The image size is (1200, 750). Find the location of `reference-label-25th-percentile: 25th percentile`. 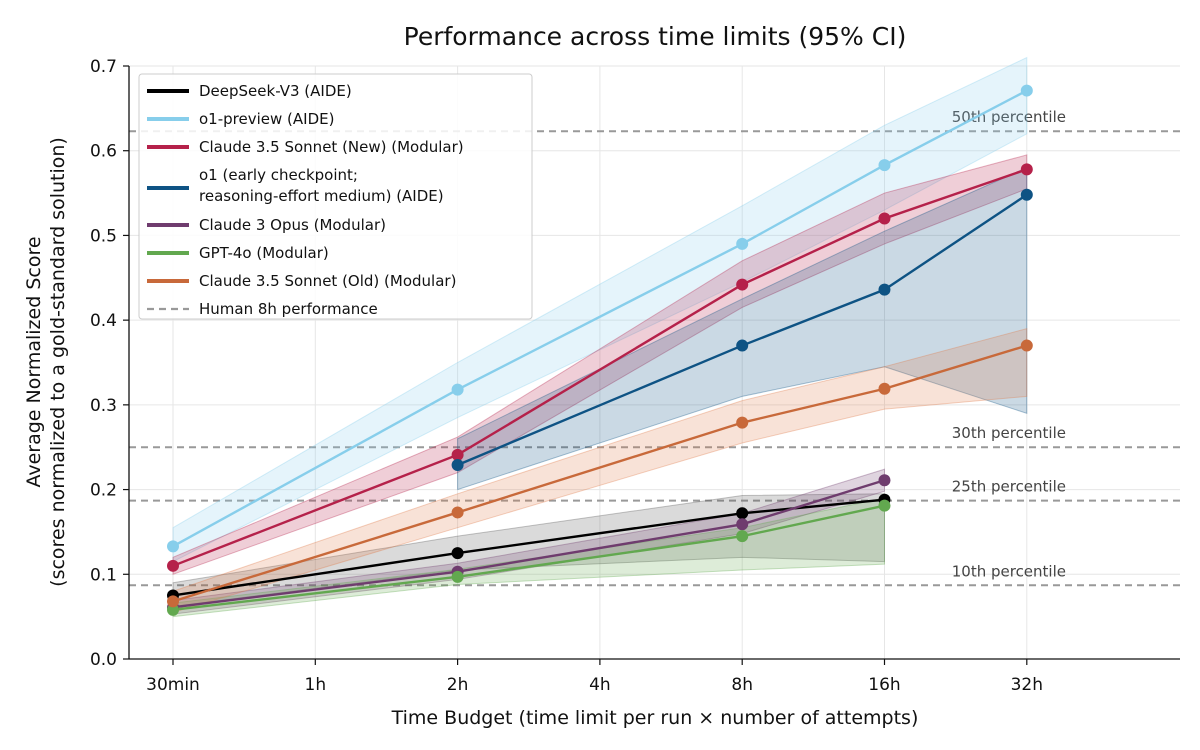

reference-label-25th-percentile: 25th percentile is located at coordinates (1009, 487).